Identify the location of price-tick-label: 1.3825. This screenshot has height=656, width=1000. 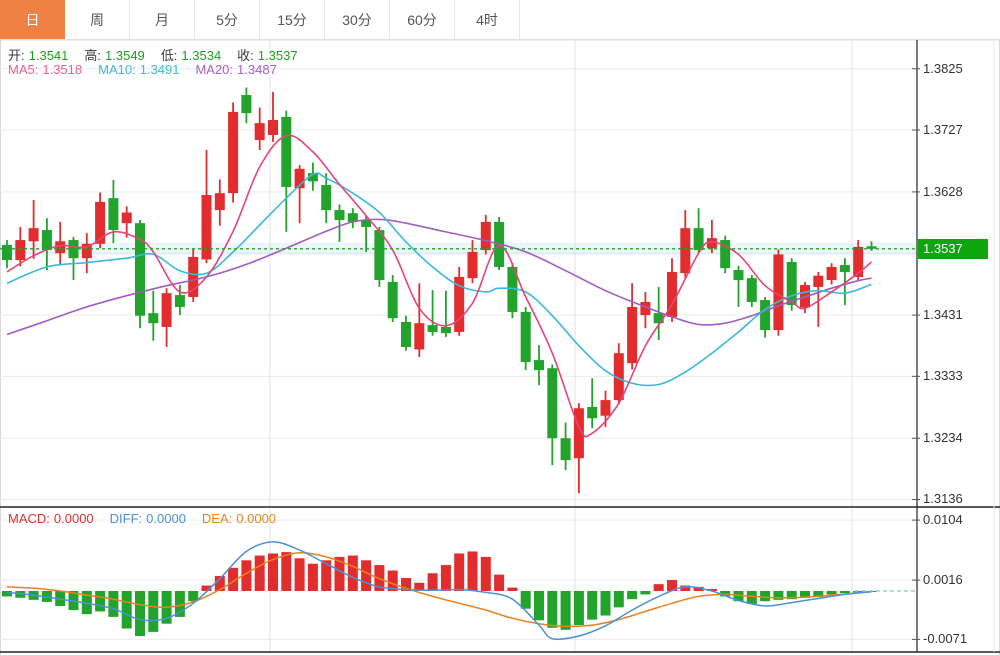
(943, 68).